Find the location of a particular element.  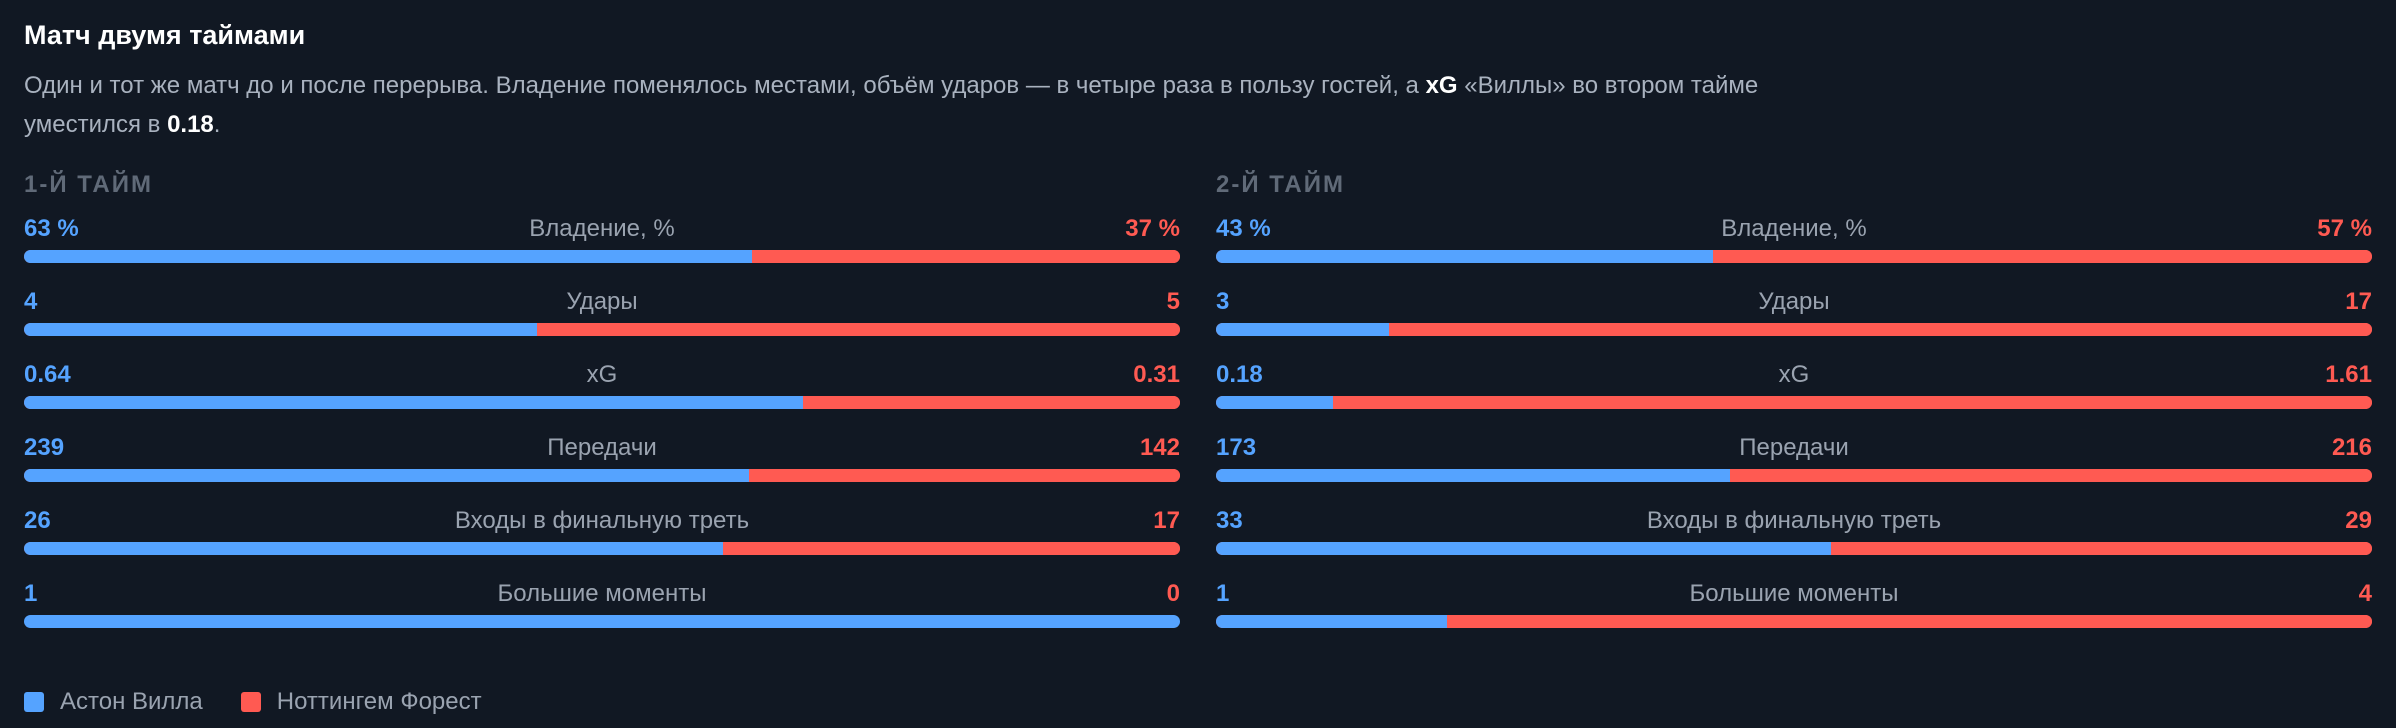

stat-value-away: 0.31 is located at coordinates (1156, 374).